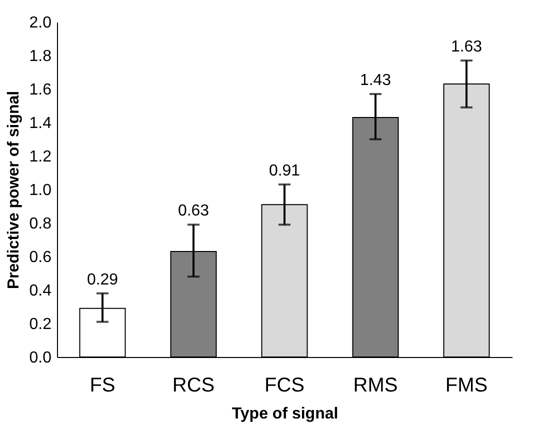 The height and width of the screenshot is (431, 544). What do you see at coordinates (40, 190) in the screenshot?
I see `y-tick-label: 1.0` at bounding box center [40, 190].